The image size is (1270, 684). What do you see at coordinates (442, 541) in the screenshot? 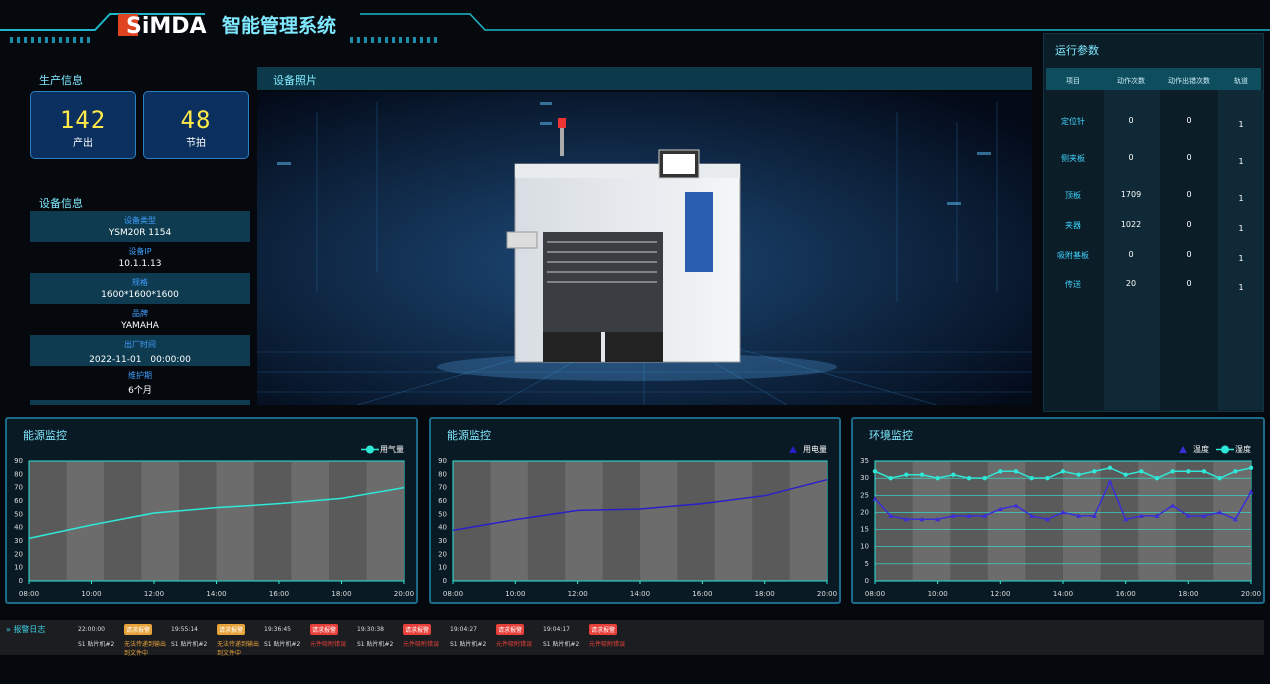
I see `y-tick-label: 30` at bounding box center [442, 541].